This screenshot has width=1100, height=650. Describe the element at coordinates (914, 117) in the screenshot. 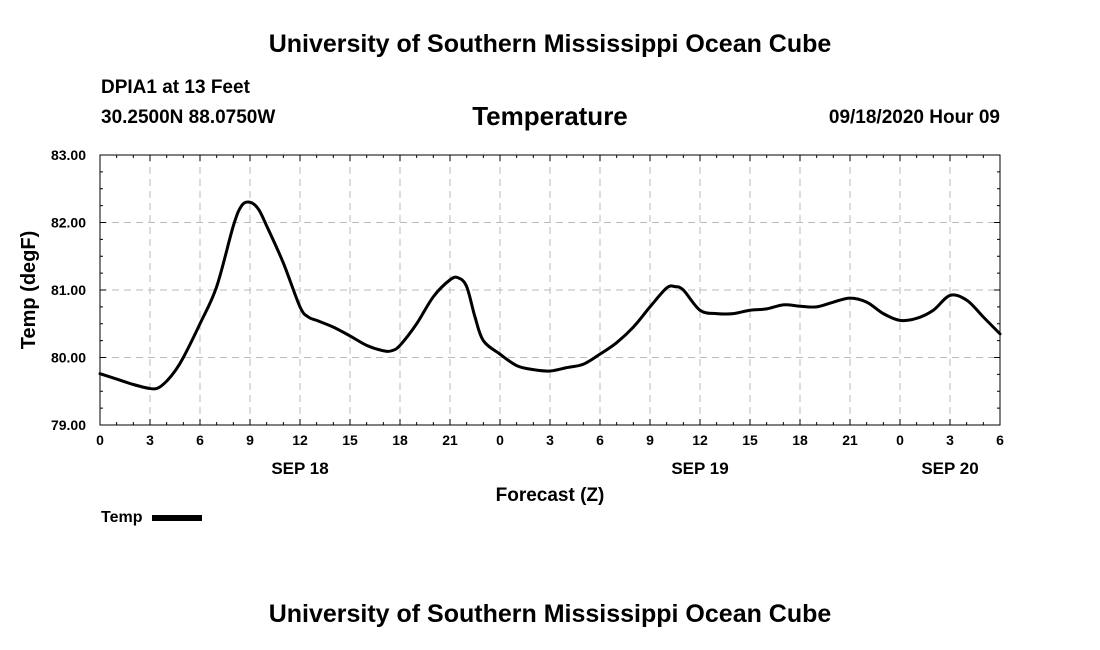

I see `forecast-timestamp: 09/18/2020 Hour 09` at that location.